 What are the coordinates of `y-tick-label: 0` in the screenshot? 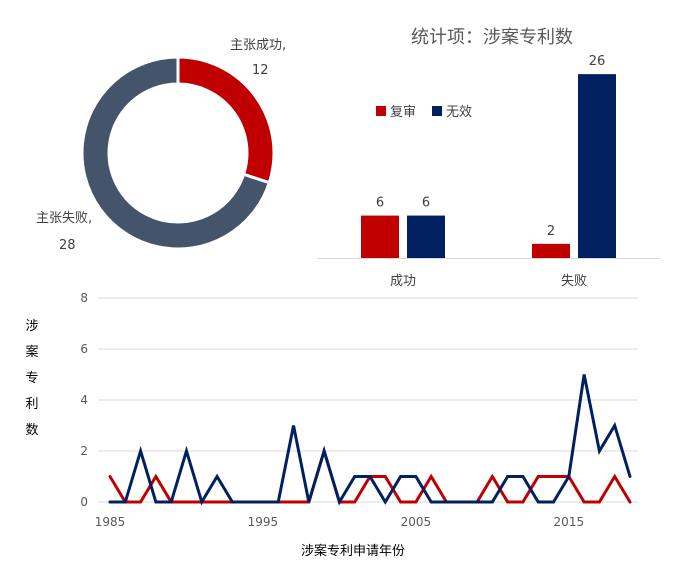 It's located at (84, 502).